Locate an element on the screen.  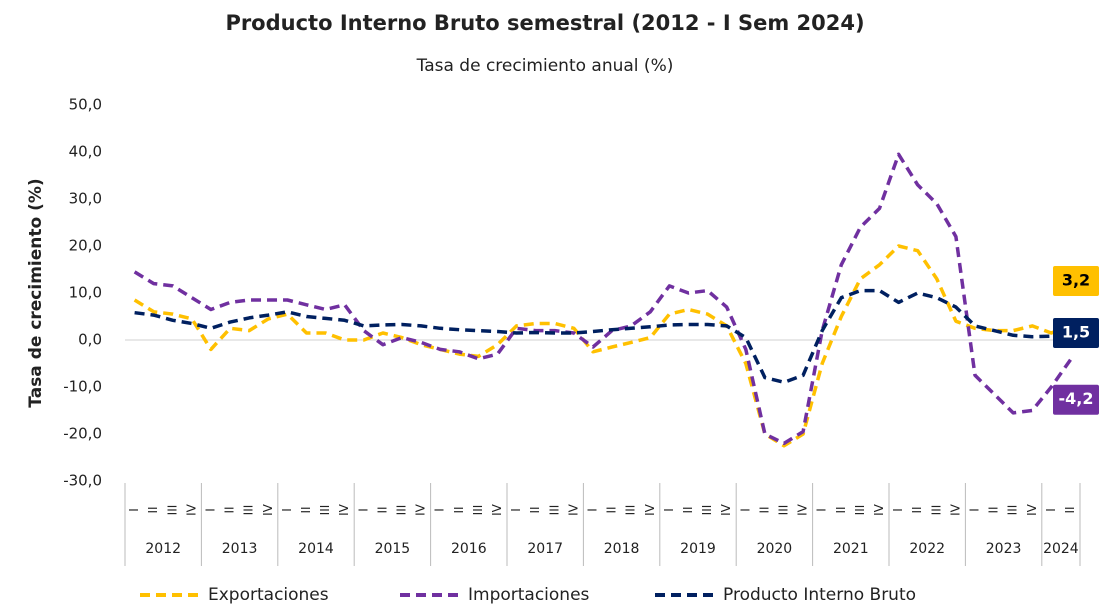
year-label: 2012 is located at coordinates (163, 549).